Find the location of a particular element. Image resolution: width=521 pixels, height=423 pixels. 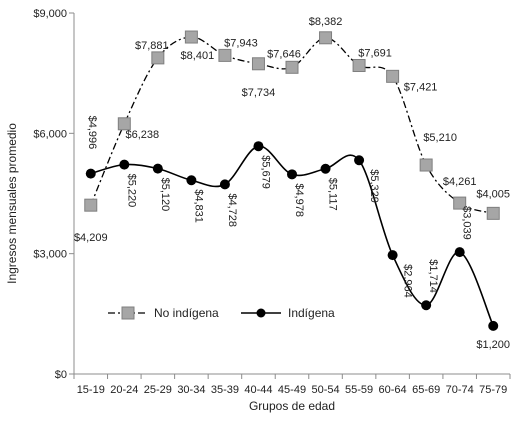

data-label-no-indigena: $6,238 is located at coordinates (142, 135).